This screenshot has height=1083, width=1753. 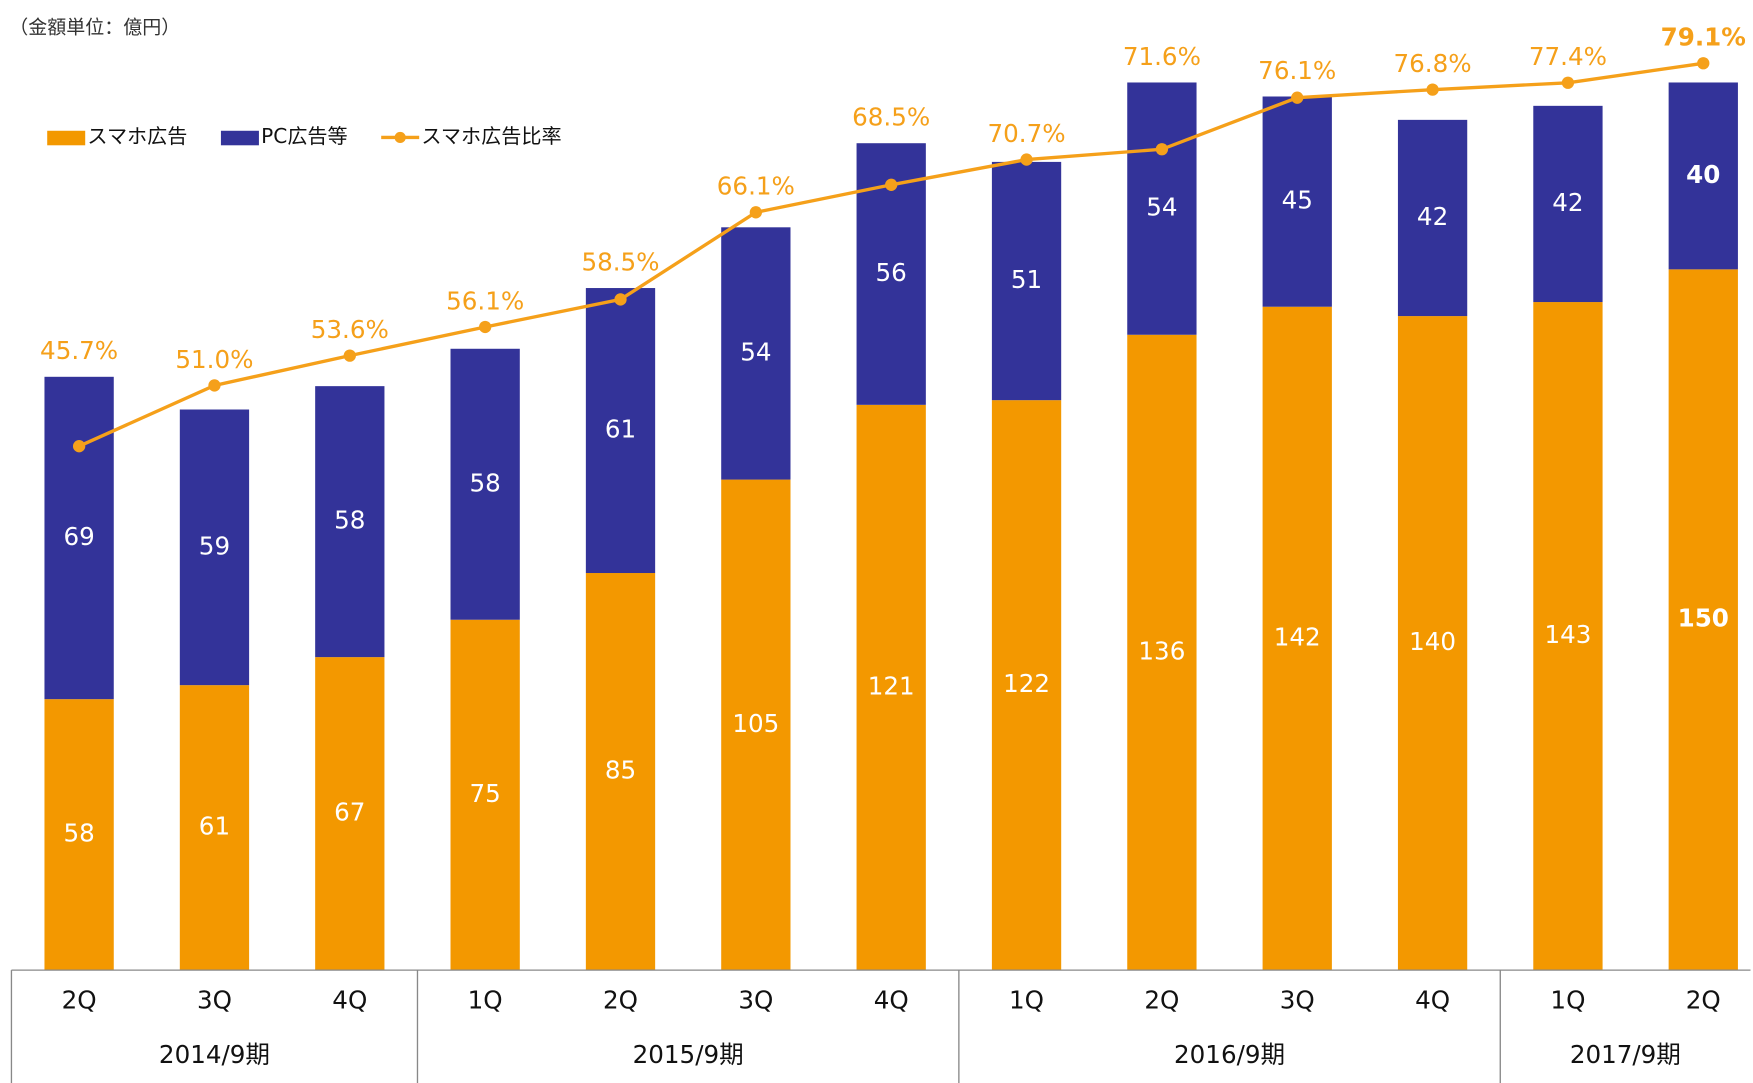 I want to click on bar-label: 45, so click(x=1297, y=200).